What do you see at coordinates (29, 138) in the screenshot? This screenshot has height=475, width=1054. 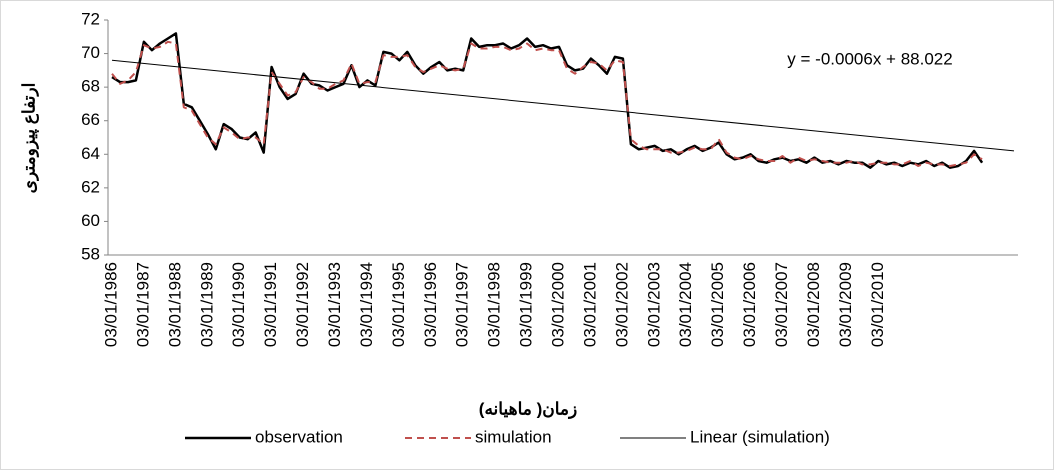 I see `y-axis-title: ارتفاع پیزومتری` at bounding box center [29, 138].